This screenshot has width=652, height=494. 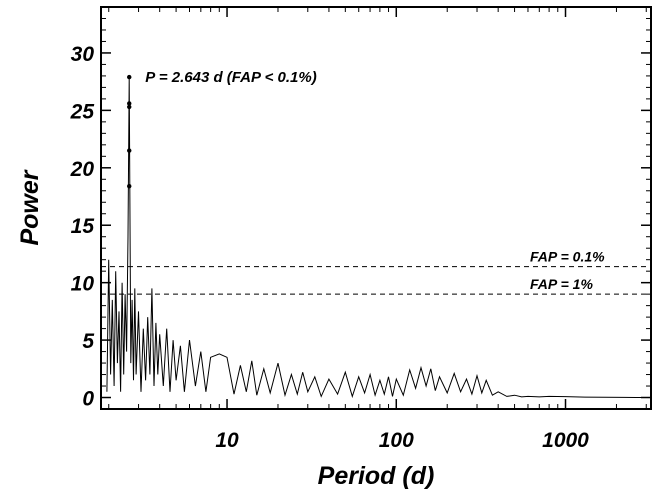 I want to click on x-axis-title: Period (d), so click(x=376, y=476).